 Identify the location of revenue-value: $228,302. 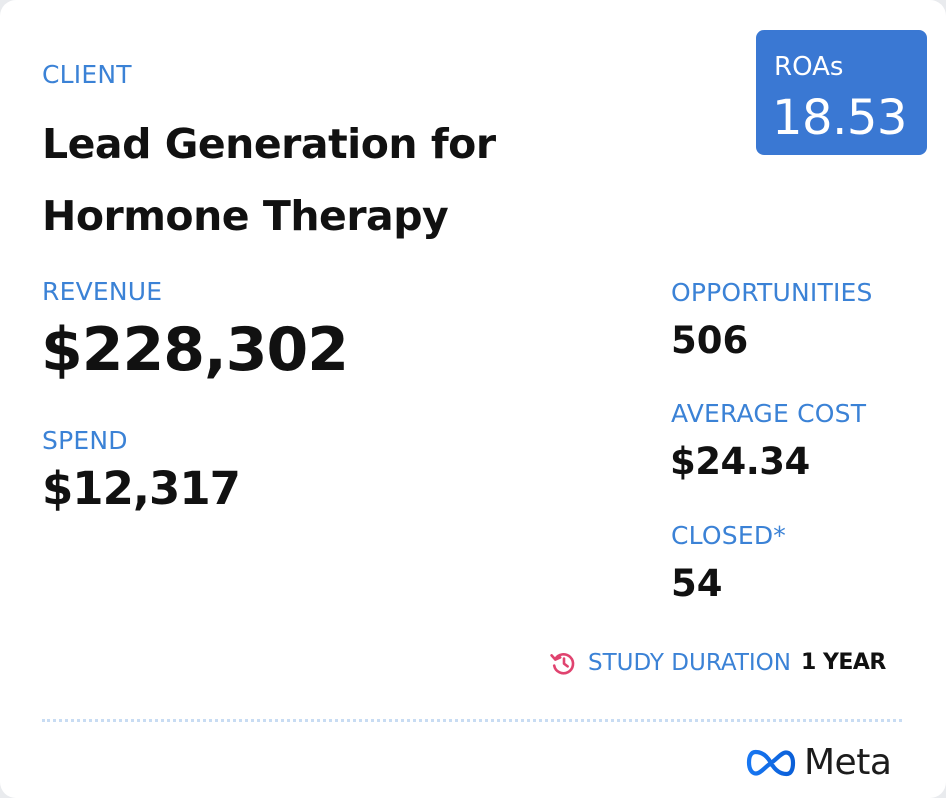
(195, 350).